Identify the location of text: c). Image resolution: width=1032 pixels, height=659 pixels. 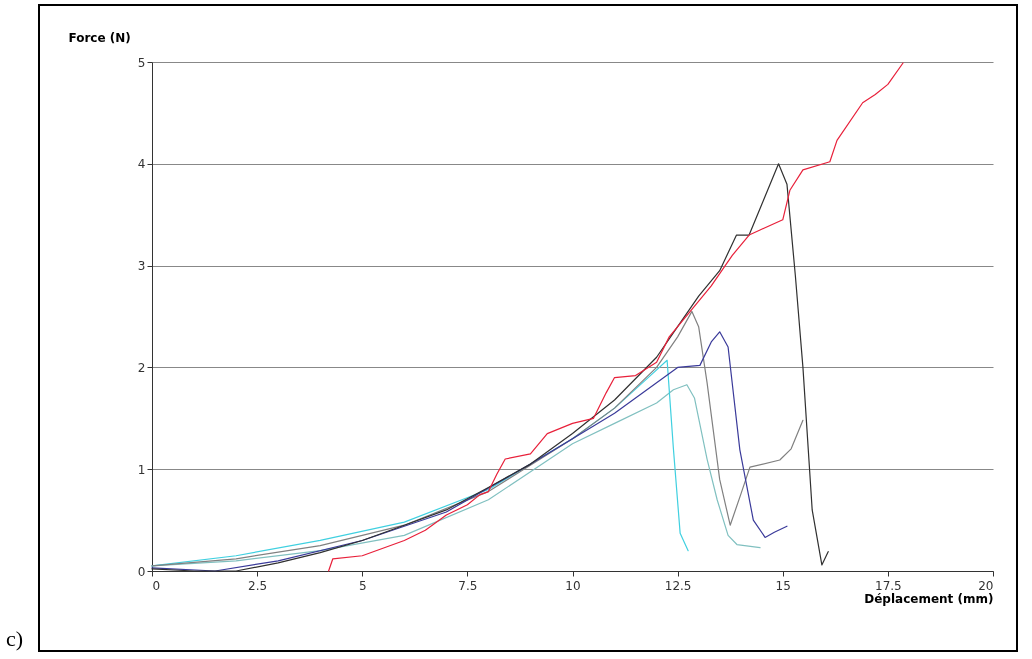
(15, 639).